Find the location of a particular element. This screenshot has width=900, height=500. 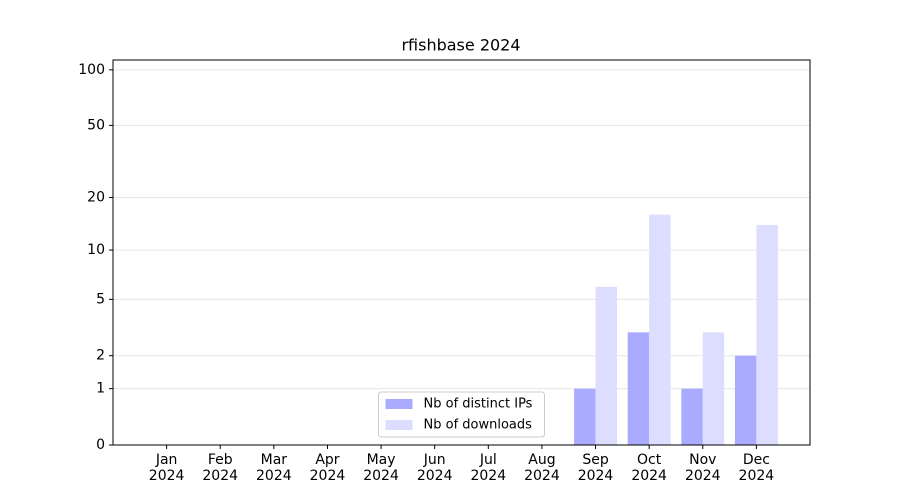

legend-label: Nb of downloads is located at coordinates (478, 425).